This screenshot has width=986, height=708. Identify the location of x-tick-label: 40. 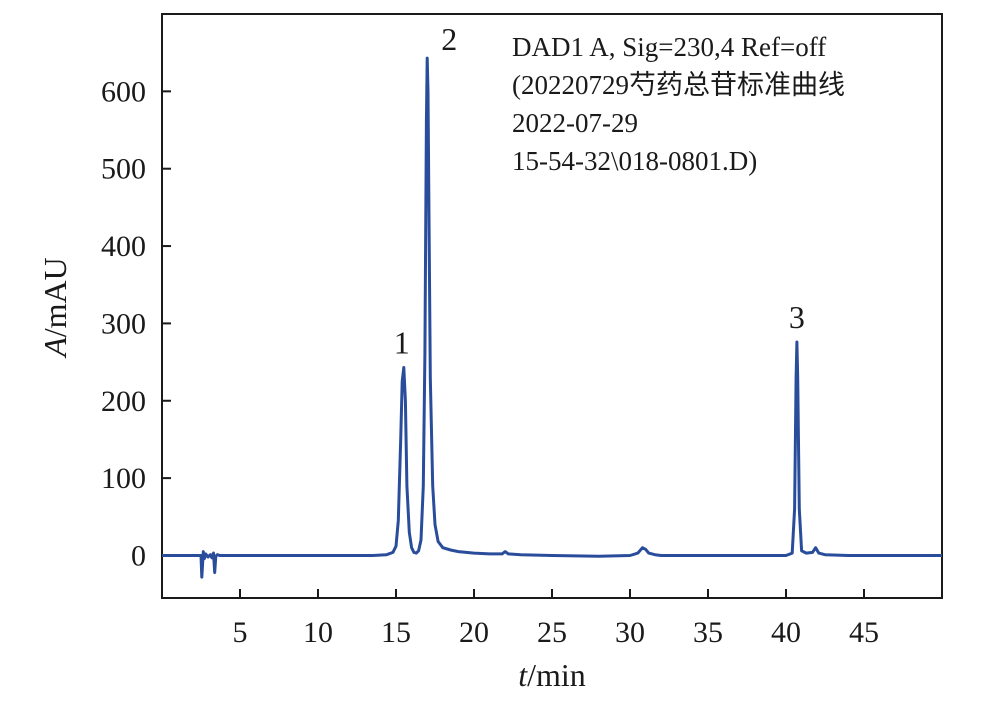
(786, 632).